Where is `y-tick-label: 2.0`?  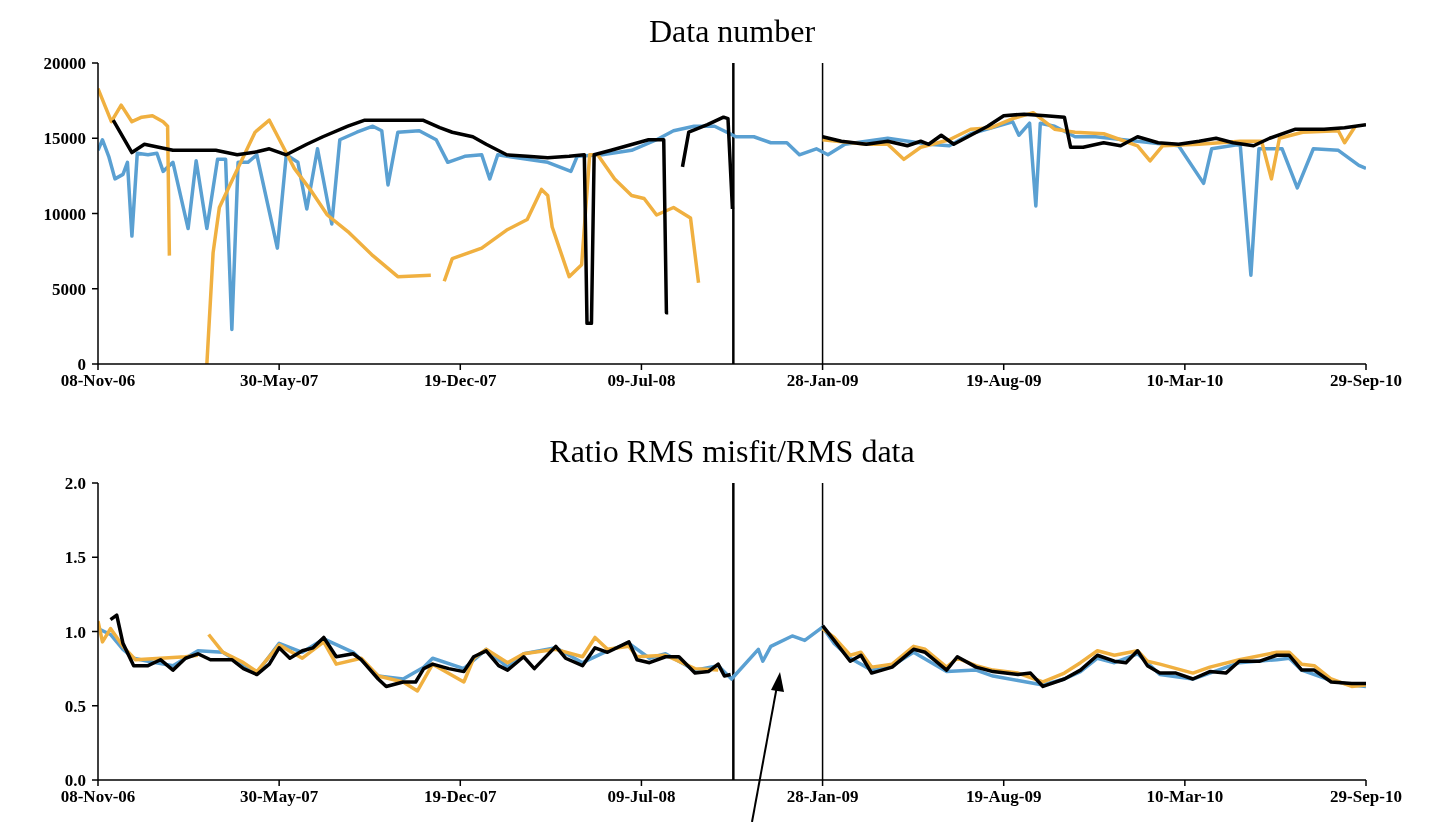
y-tick-label: 2.0 is located at coordinates (75, 484).